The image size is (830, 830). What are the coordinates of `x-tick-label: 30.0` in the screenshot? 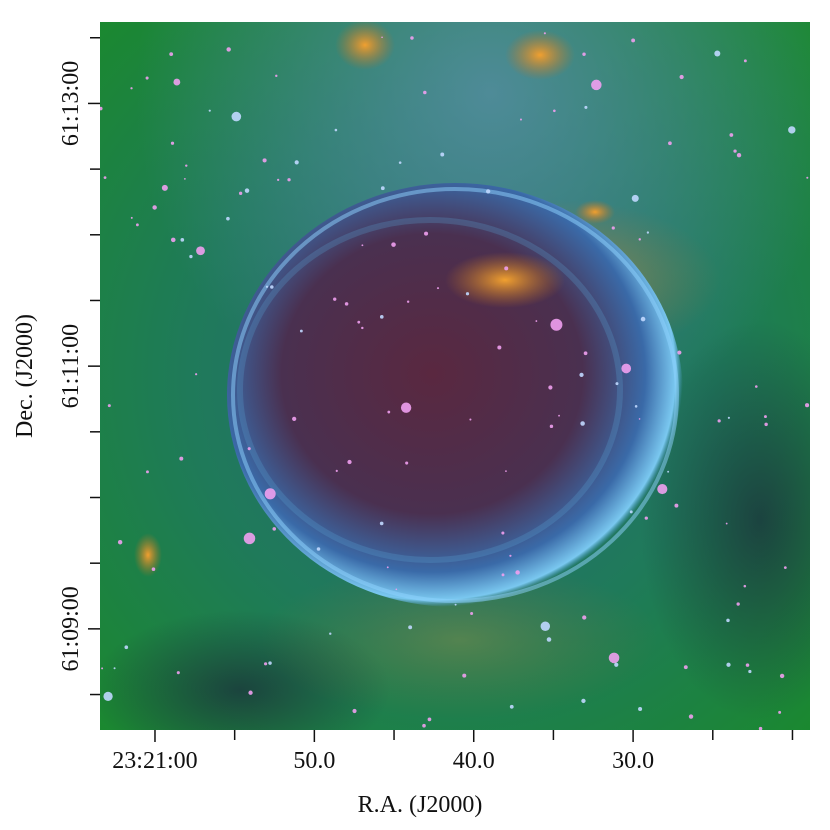 It's located at (633, 761).